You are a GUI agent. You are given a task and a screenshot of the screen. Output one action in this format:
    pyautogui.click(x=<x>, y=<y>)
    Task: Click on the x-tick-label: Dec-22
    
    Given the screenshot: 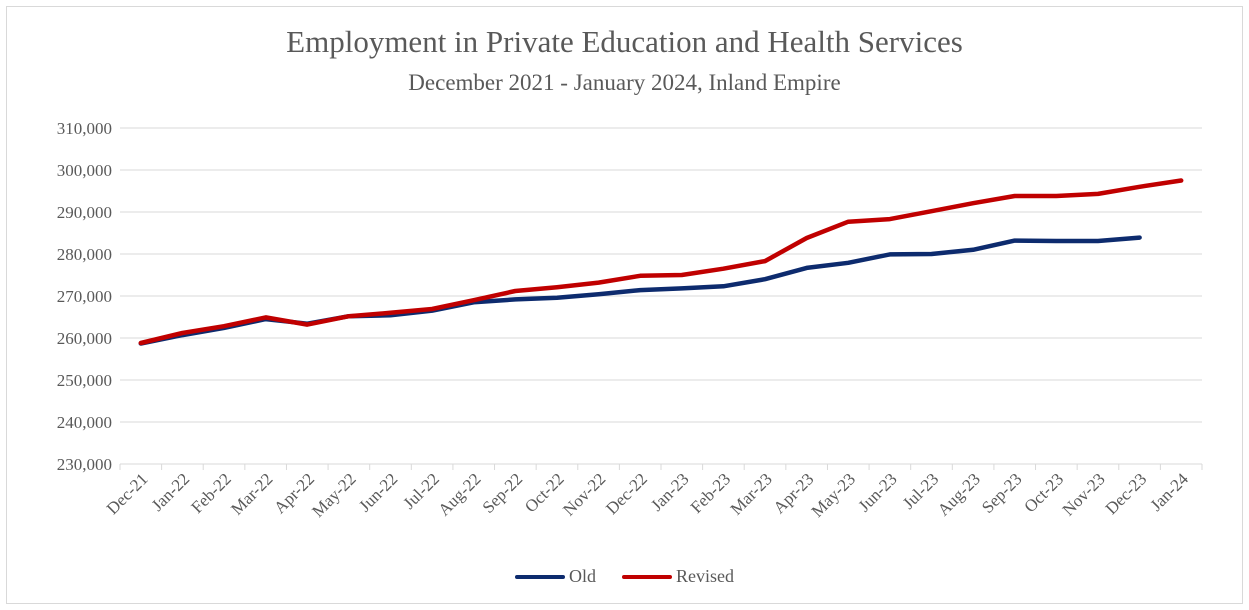 What is the action you would take?
    pyautogui.click(x=626, y=493)
    